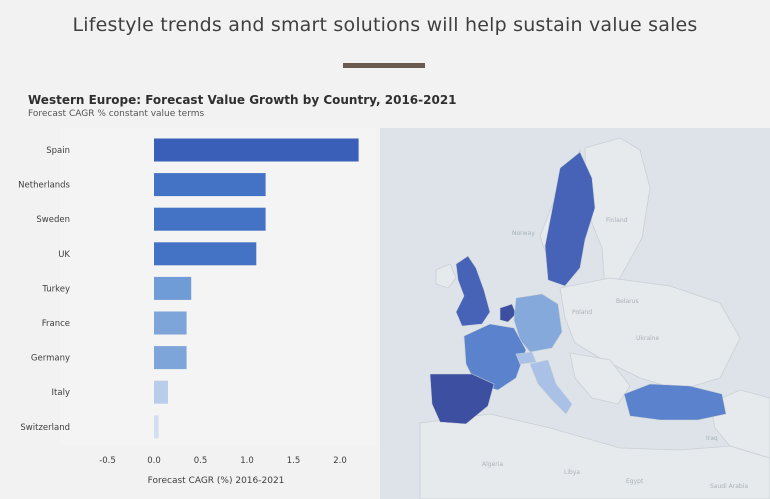 This screenshot has width=770, height=499. I want to click on map-land-eastern-europe, so click(650, 334).